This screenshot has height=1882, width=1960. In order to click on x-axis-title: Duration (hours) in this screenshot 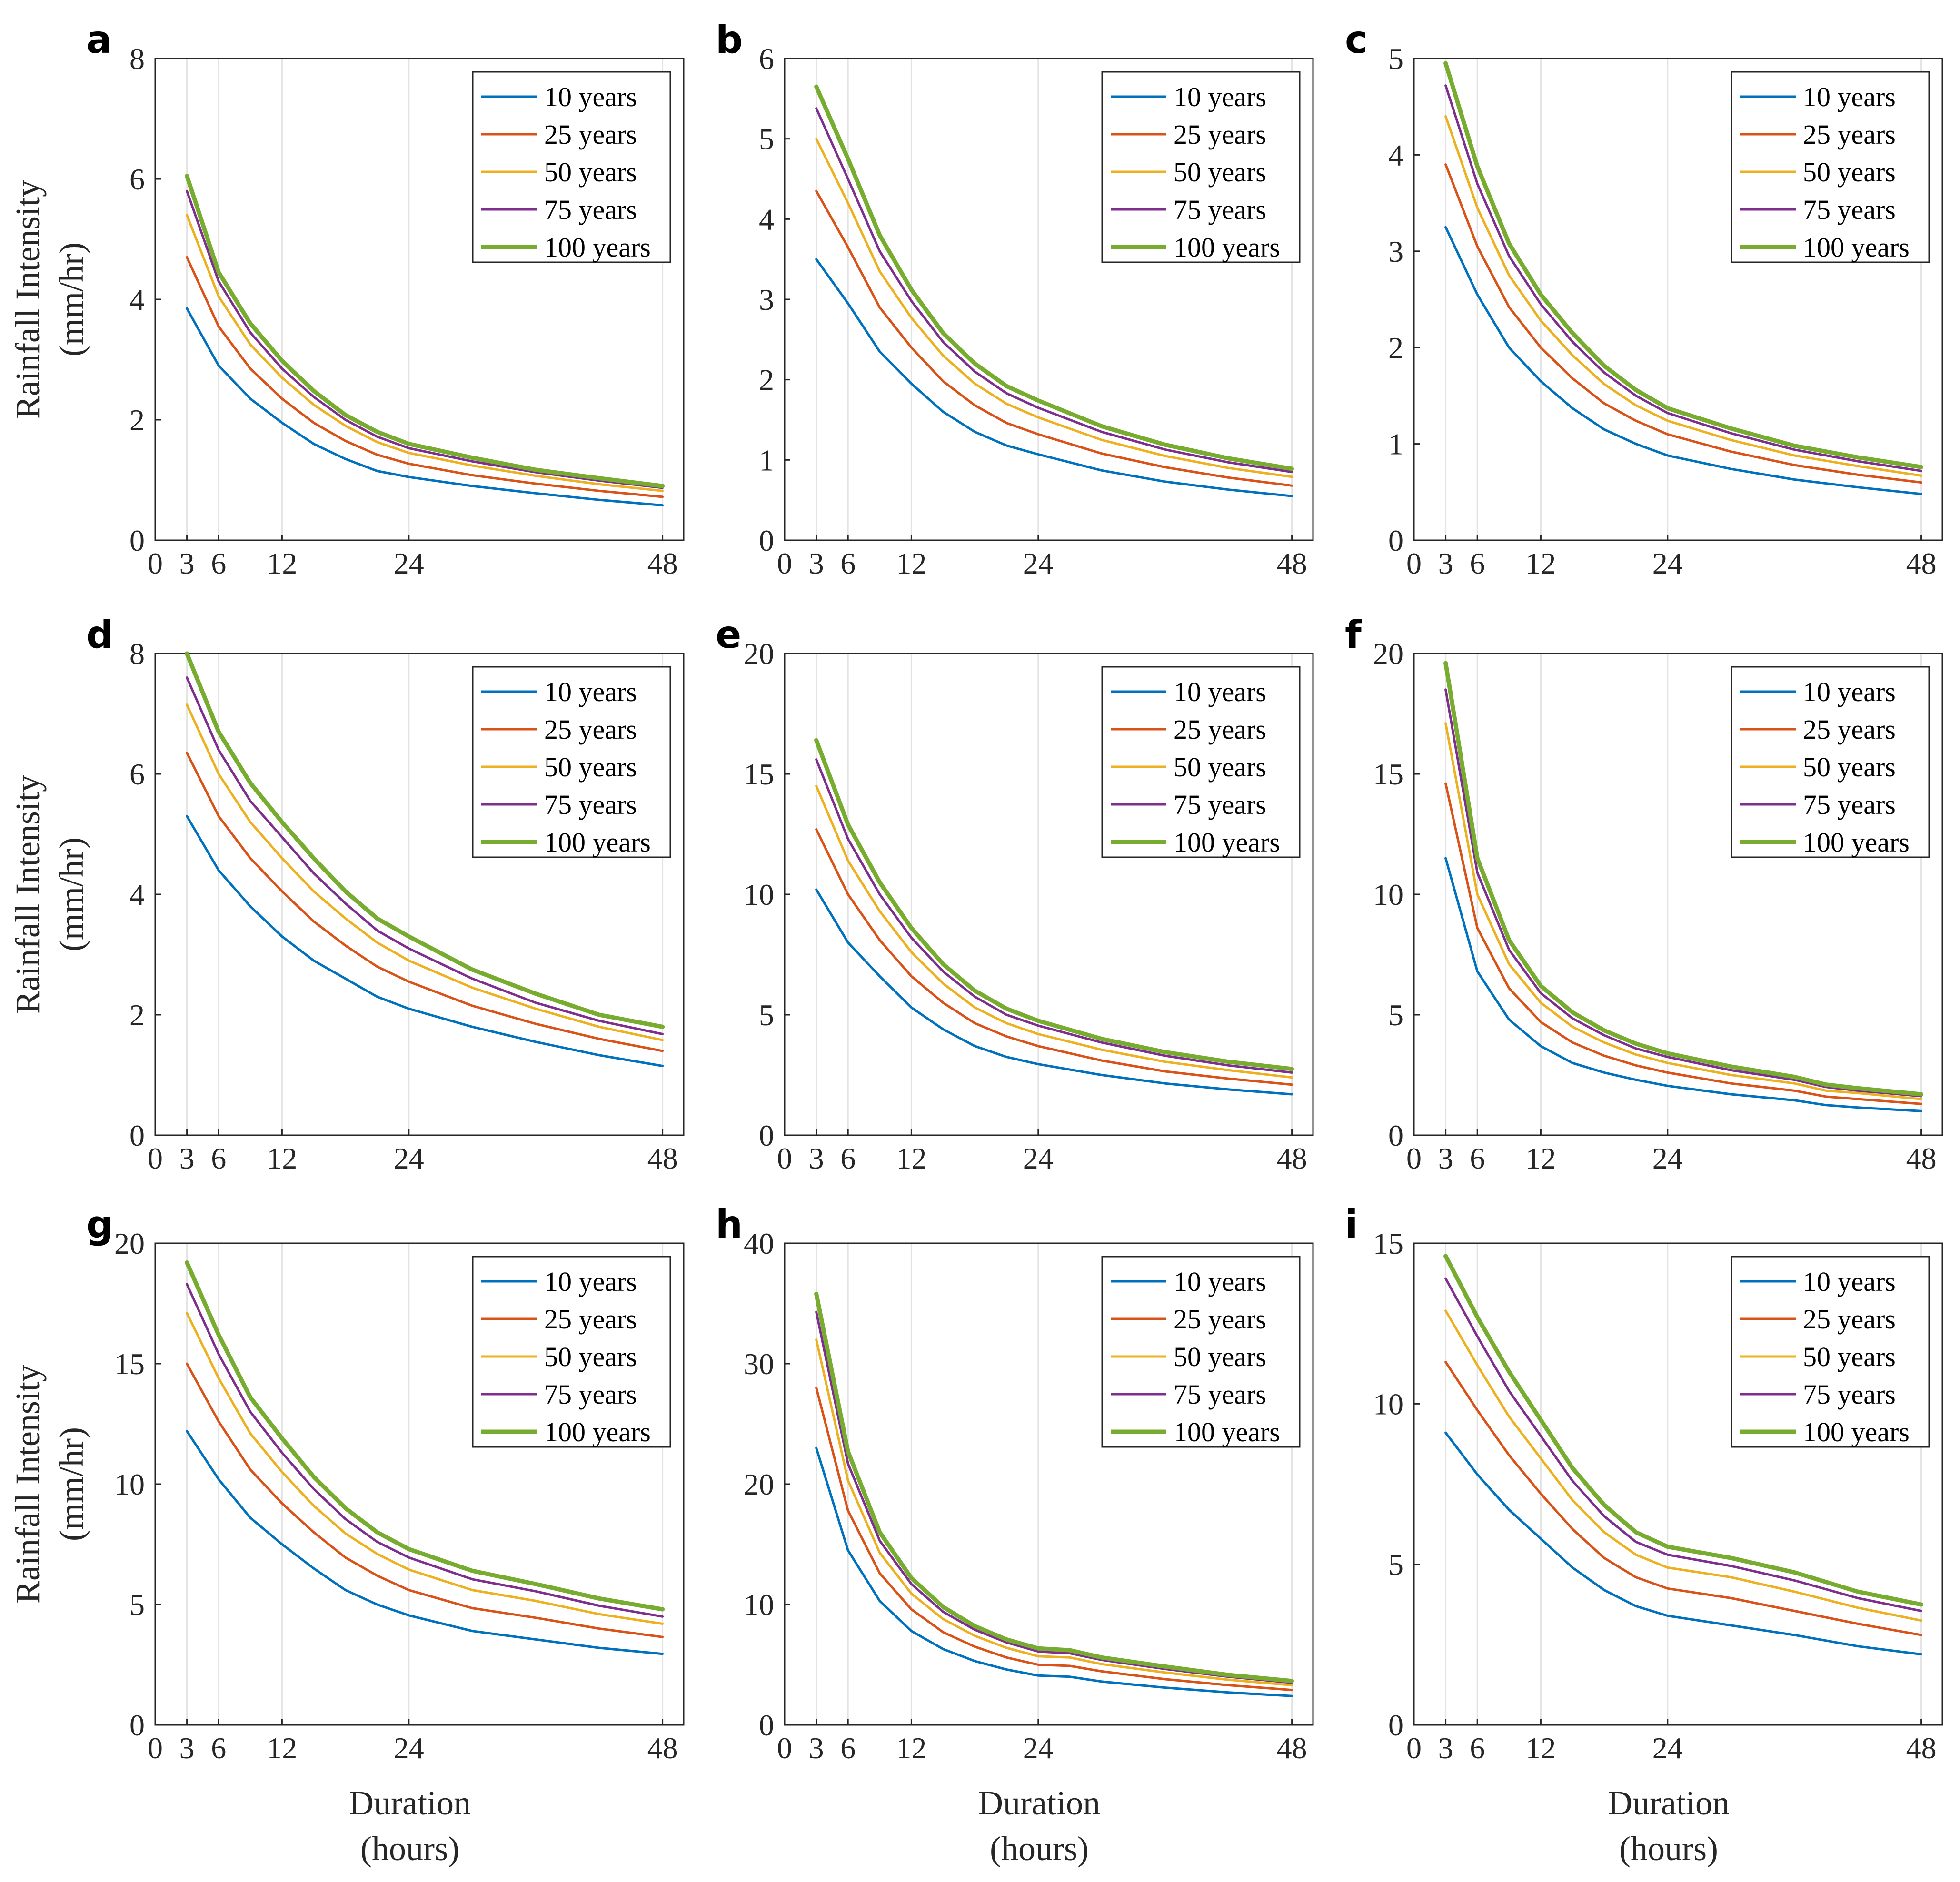, I will do `click(1039, 1826)`.